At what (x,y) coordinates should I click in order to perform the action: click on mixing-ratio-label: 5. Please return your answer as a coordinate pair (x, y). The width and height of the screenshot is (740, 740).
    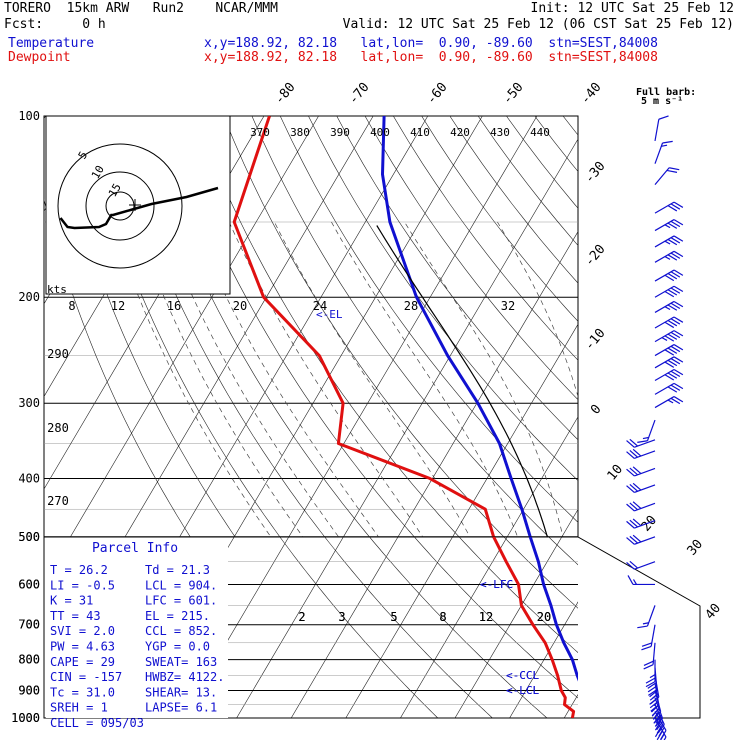
    Looking at the image, I should click on (393, 617).